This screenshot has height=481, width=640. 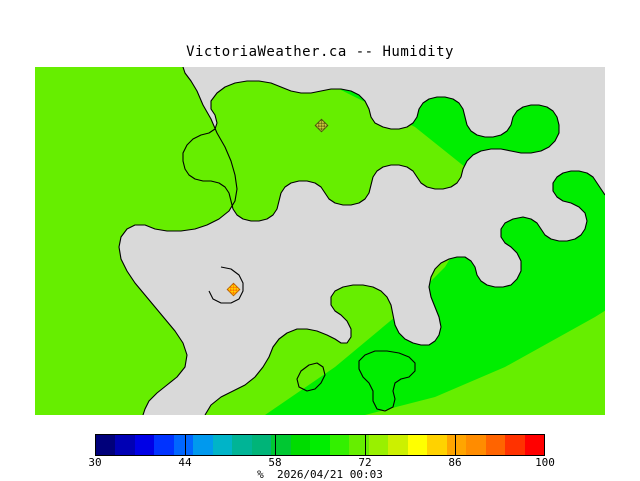 I want to click on colorbar-caption: % 2026/04/21 00:03, so click(x=320, y=474).